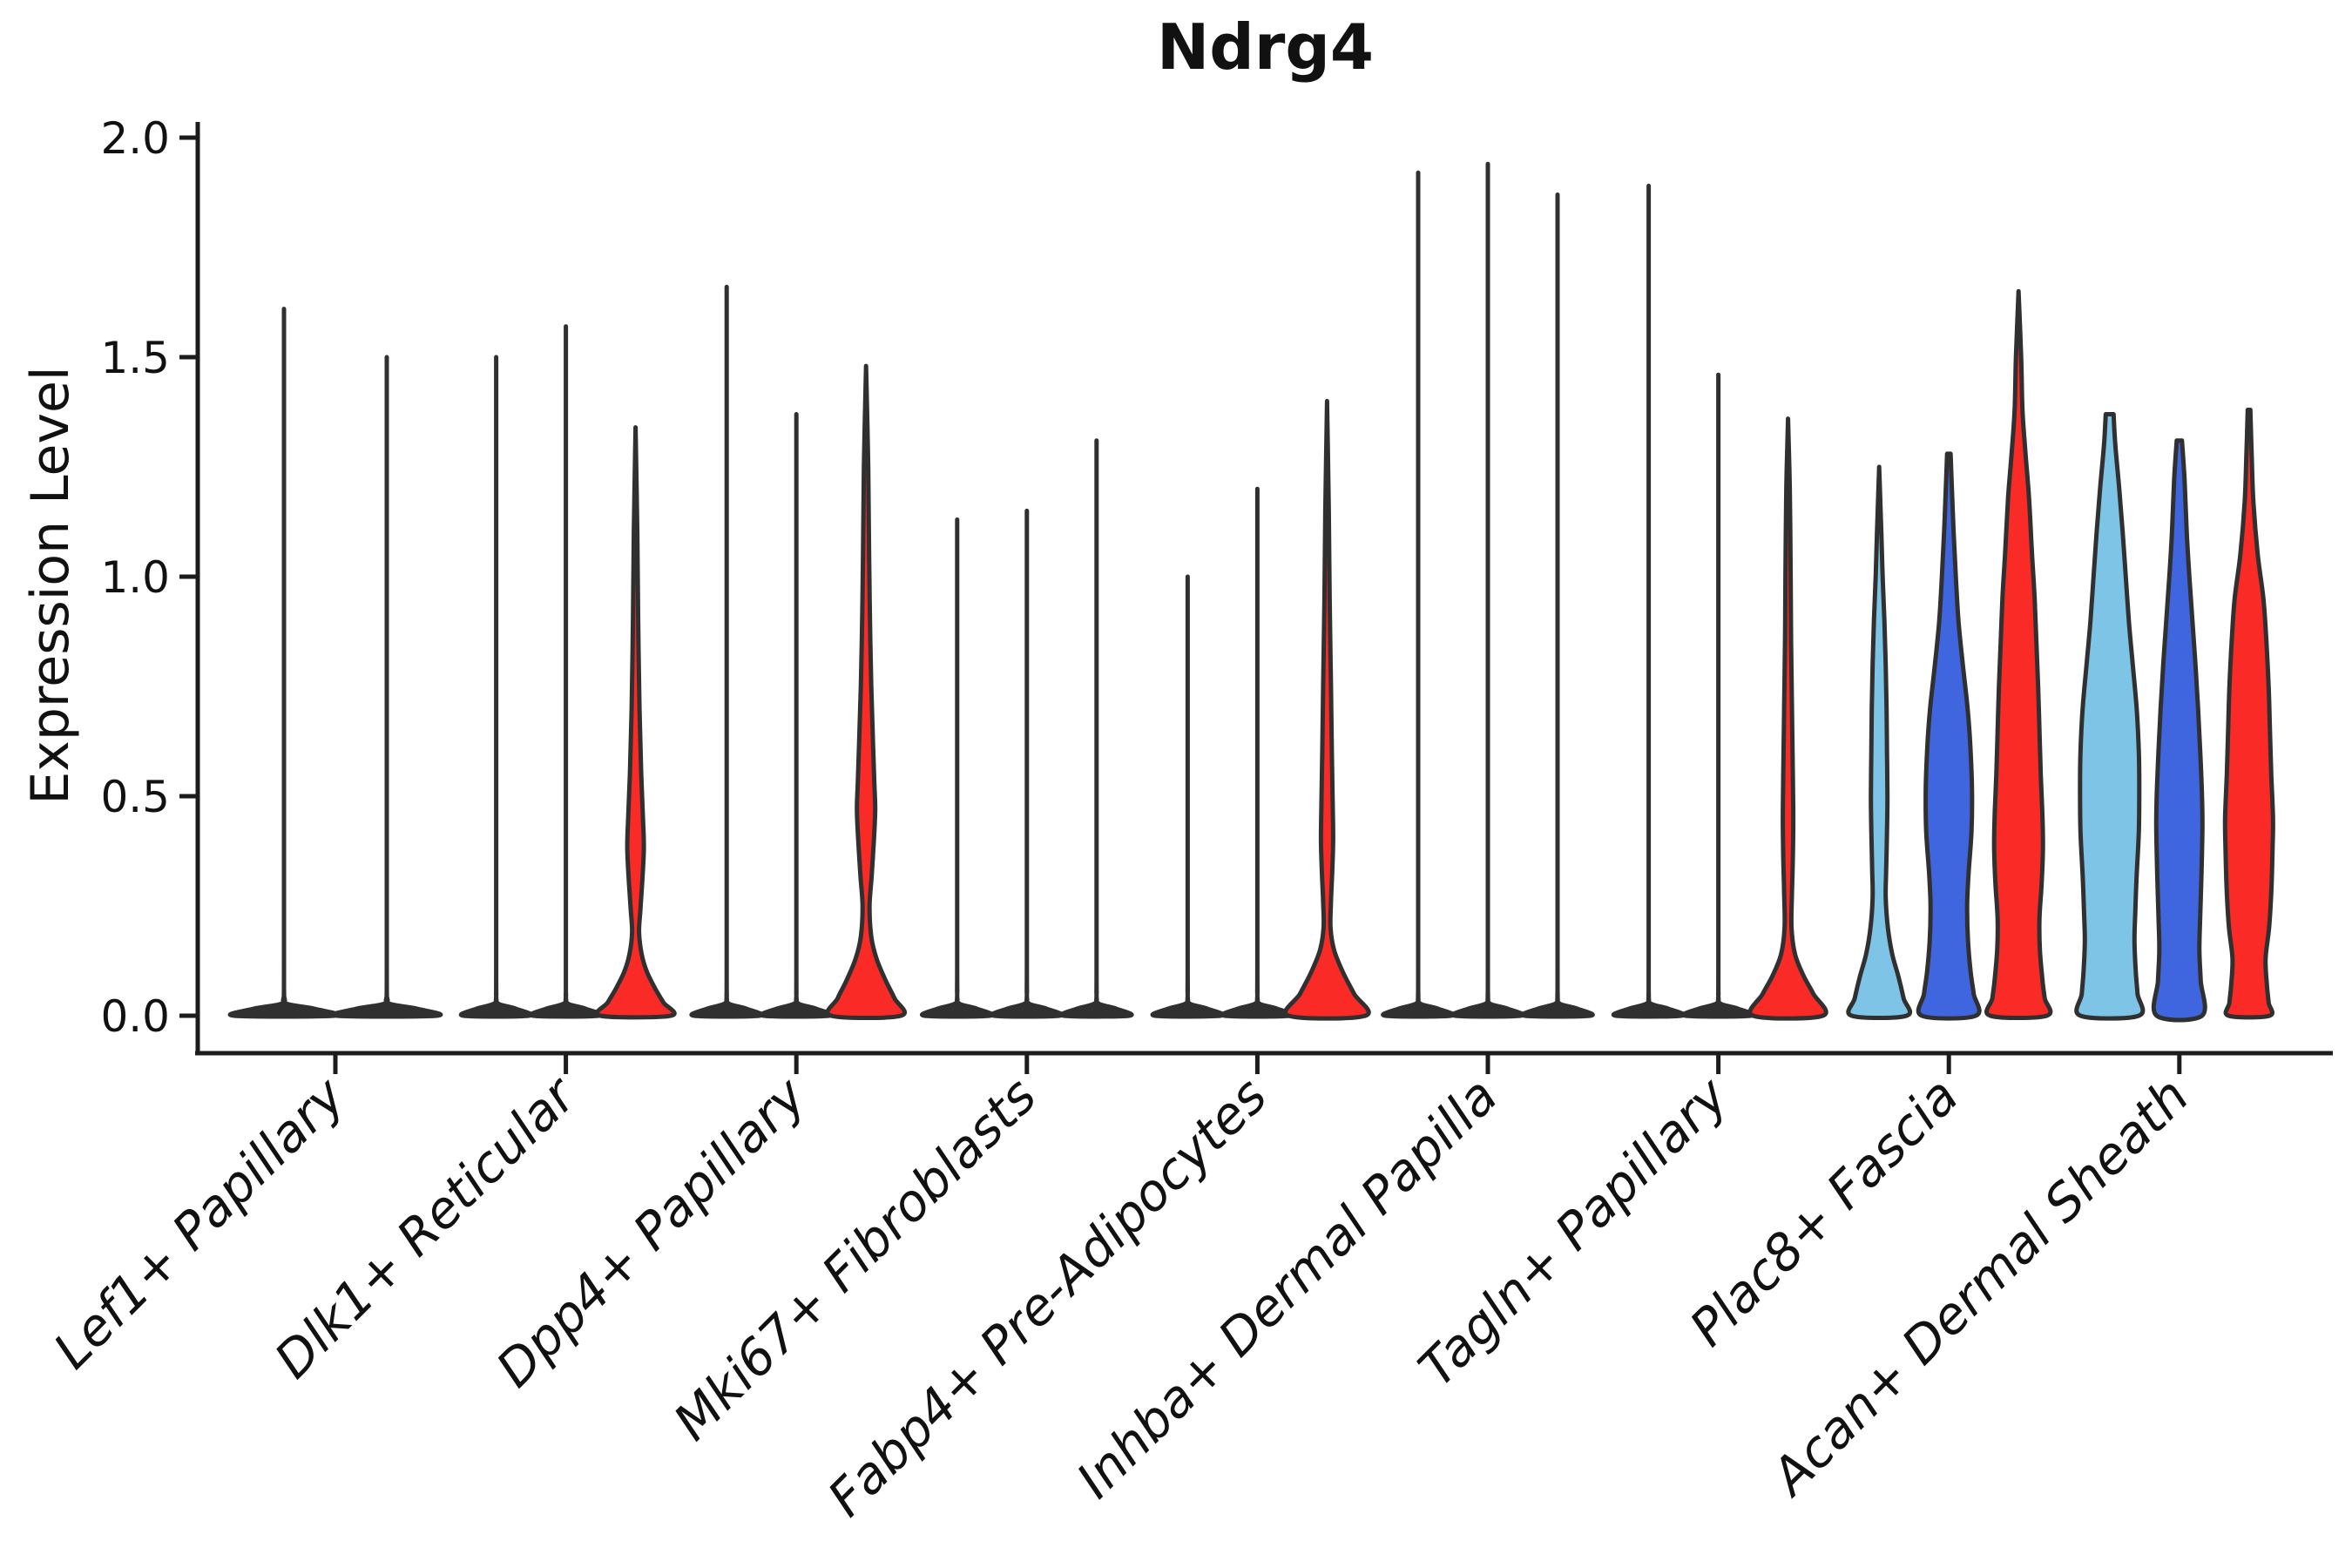 This screenshot has height=1568, width=2352. Describe the element at coordinates (726, 651) in the screenshot. I see `violin-dpp4-papillary-lightblue` at that location.